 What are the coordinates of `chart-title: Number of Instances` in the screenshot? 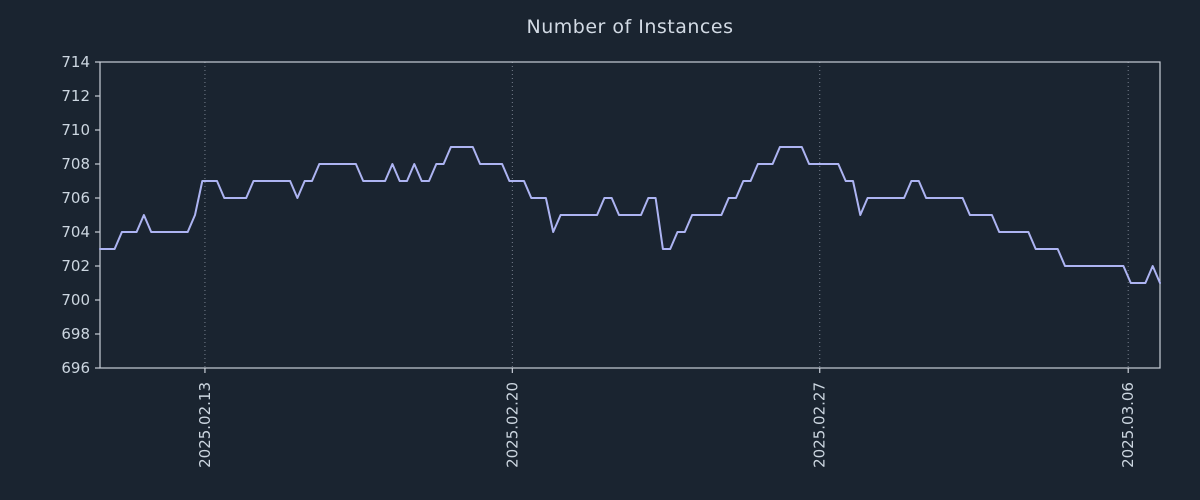 It's located at (630, 27).